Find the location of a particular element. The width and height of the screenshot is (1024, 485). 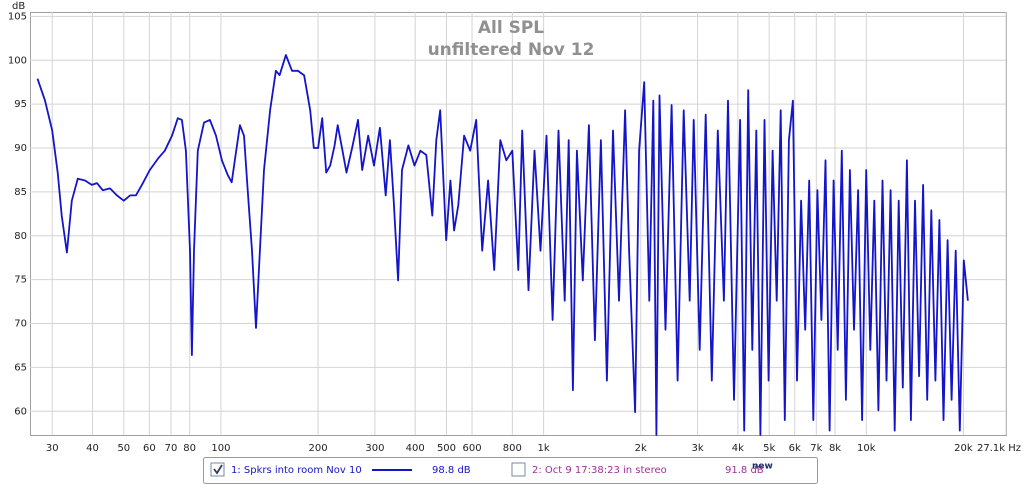

legend-label: 2: Oct 9 17:38:23 in stereo is located at coordinates (599, 470).